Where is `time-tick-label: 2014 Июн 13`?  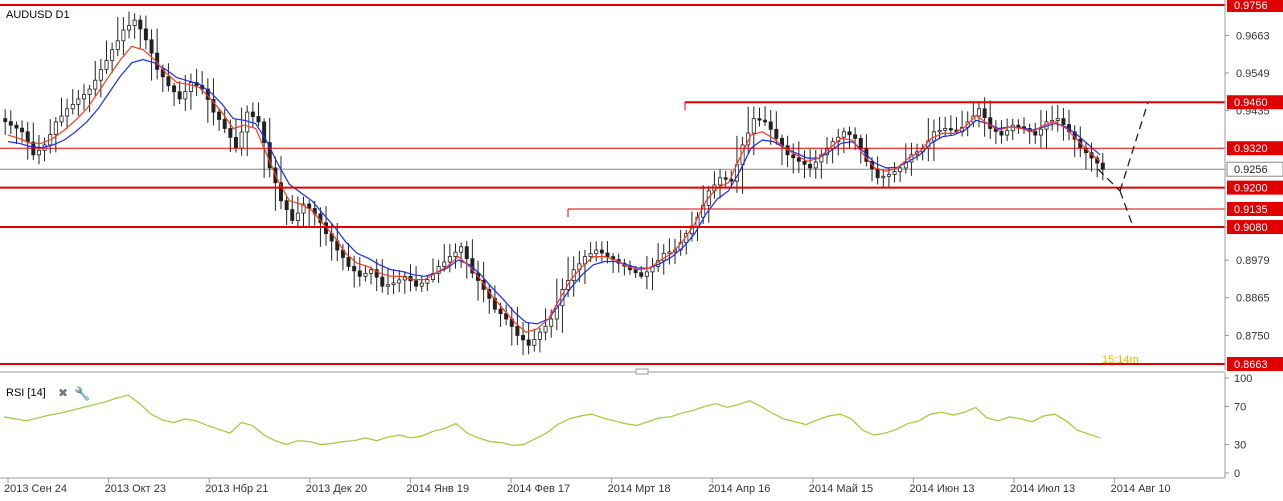
time-tick-label: 2014 Июн 13 is located at coordinates (941, 489).